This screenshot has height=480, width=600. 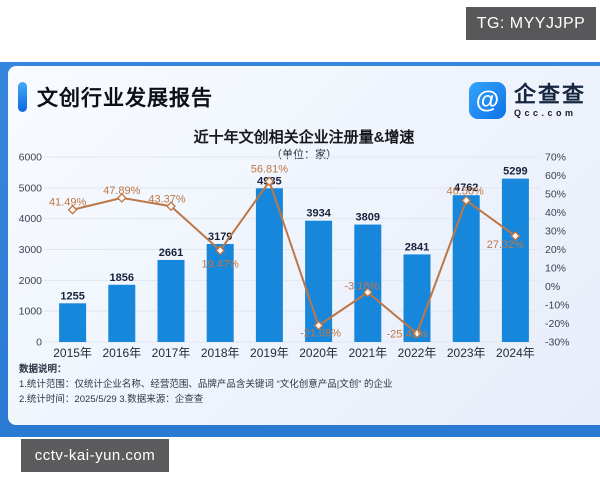 What do you see at coordinates (368, 218) in the screenshot?
I see `bar-value-label: 3809` at bounding box center [368, 218].